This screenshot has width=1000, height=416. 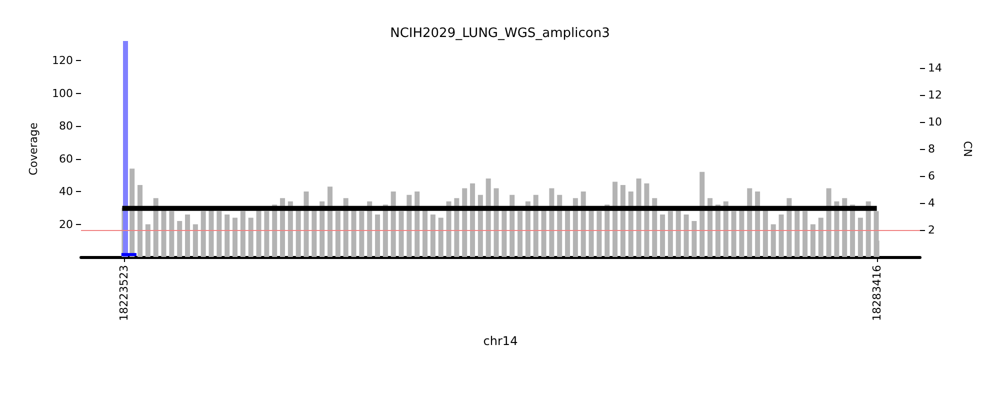 I want to click on y-tick-label: 40, so click(x=66, y=191).